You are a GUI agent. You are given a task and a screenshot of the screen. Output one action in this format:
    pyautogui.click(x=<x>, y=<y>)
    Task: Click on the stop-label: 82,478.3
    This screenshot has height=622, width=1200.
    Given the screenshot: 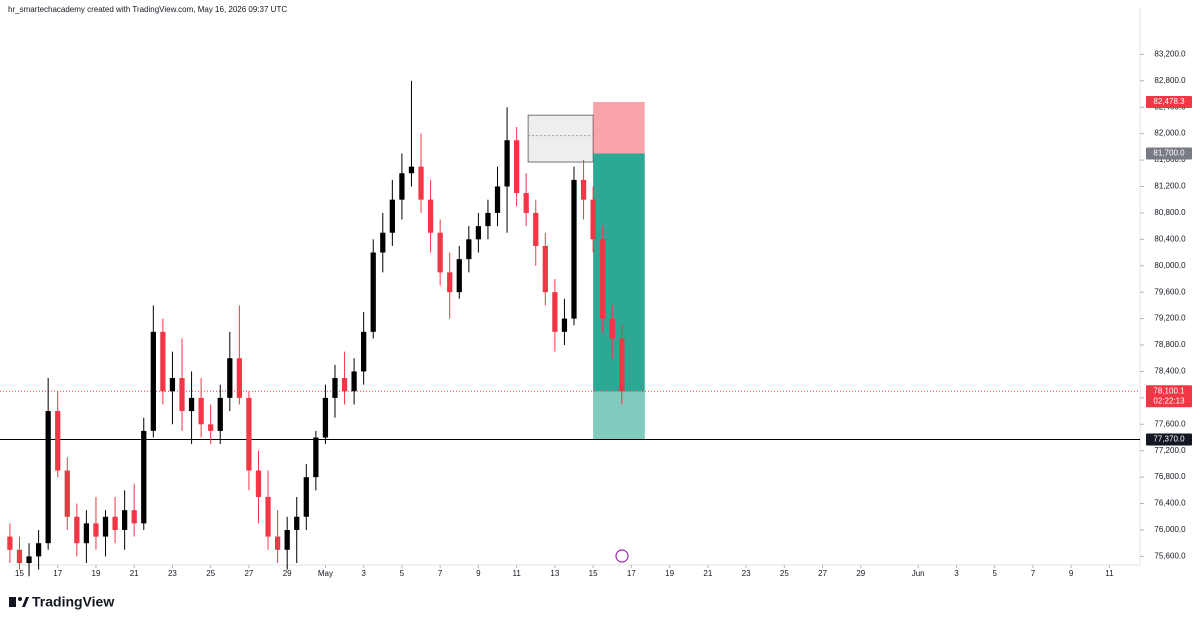 What is the action you would take?
    pyautogui.click(x=1169, y=101)
    